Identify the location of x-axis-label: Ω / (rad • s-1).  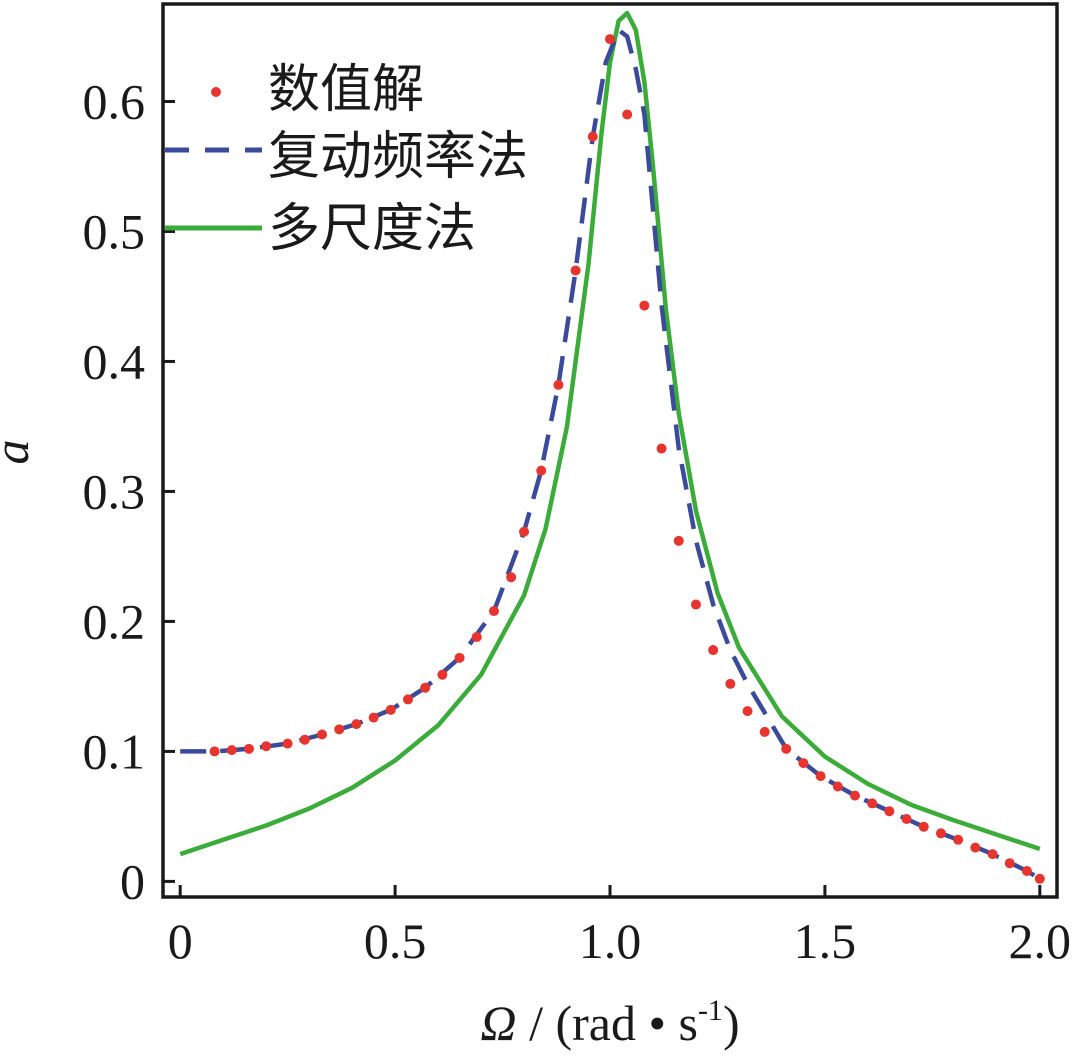
(609, 1022).